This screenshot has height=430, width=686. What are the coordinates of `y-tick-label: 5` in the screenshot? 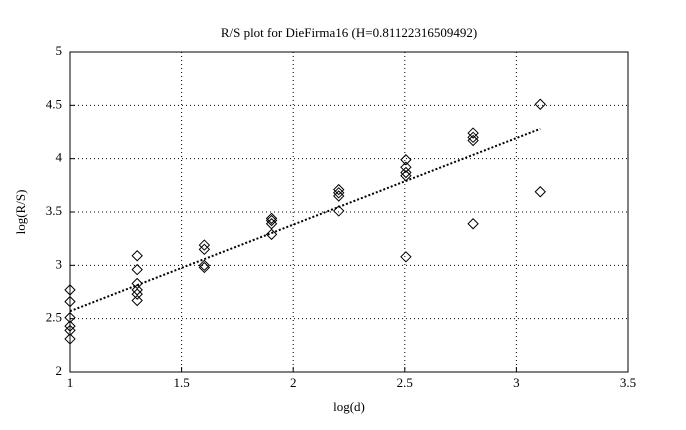 It's located at (59, 50).